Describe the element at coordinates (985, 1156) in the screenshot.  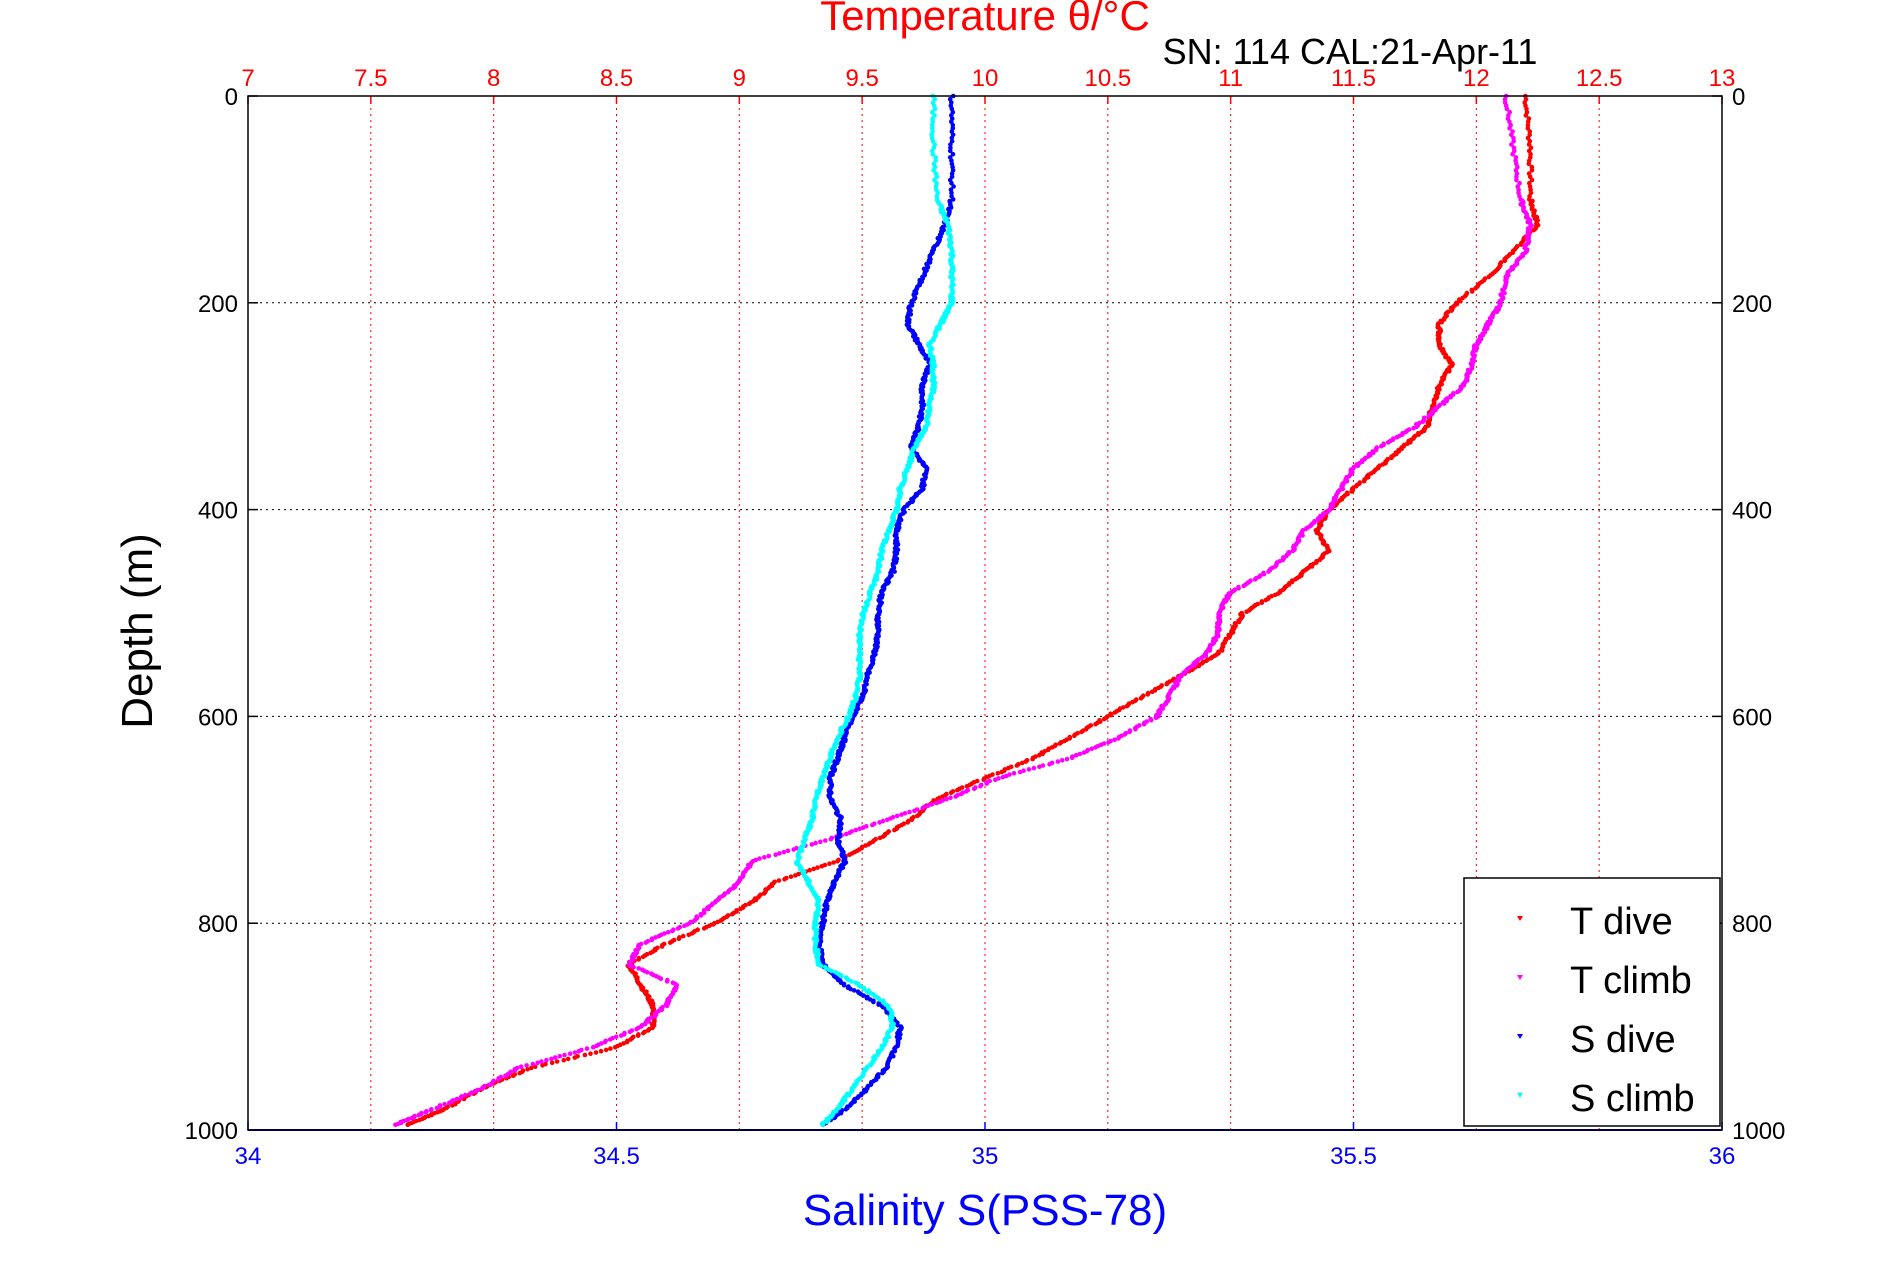
I see `bottom-tick-label: 35` at that location.